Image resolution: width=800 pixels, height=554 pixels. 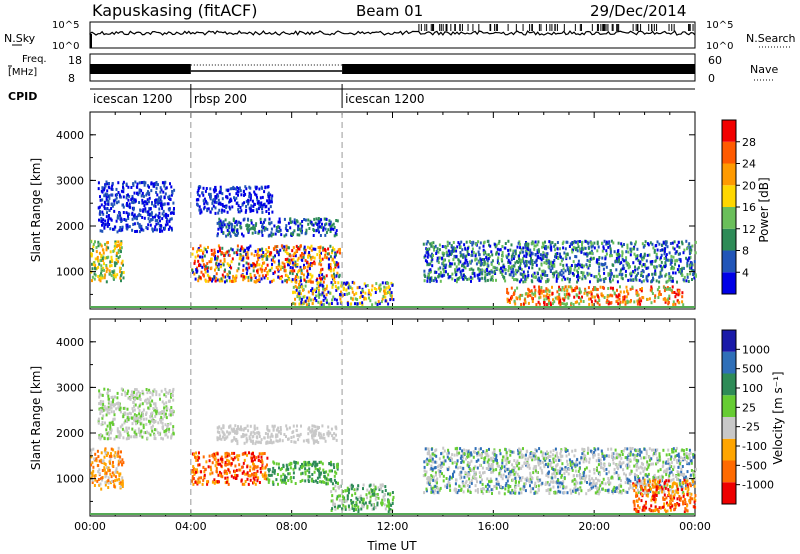 I want to click on freq-label-top: Freq., so click(x=34, y=59).